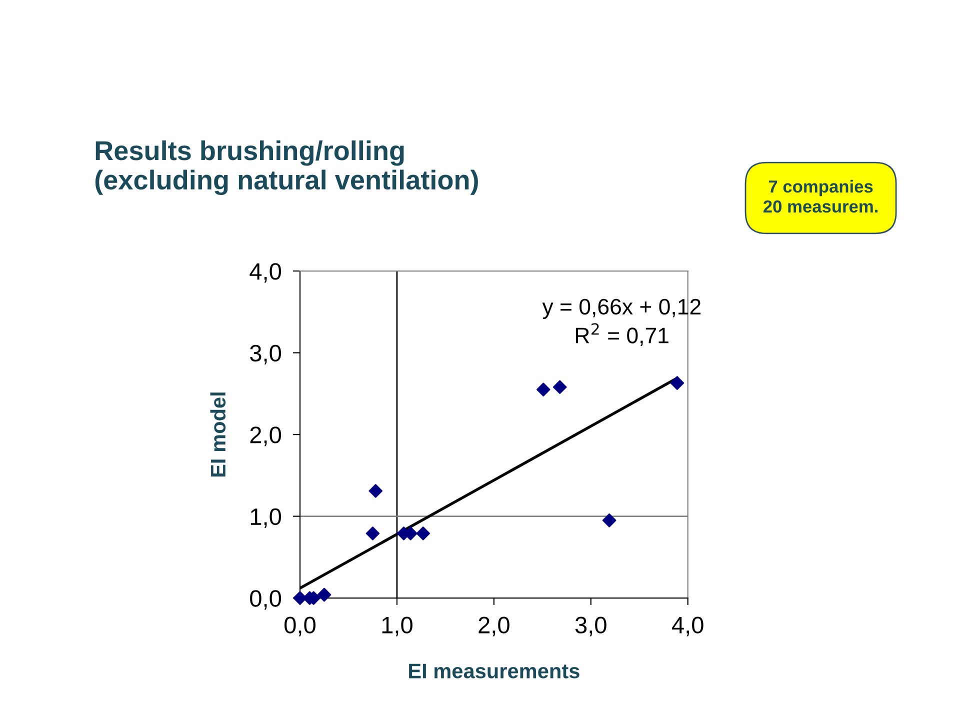 This screenshot has height=720, width=960. I want to click on chart-title: Results brushing/rolling (excluding natural ventilation), so click(286, 168).